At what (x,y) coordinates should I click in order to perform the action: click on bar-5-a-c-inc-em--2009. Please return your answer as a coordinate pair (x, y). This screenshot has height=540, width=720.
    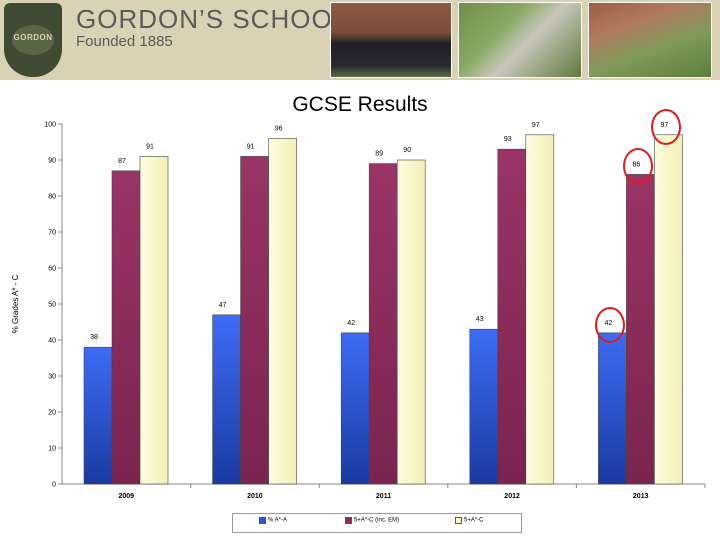
    Looking at the image, I should click on (126, 327).